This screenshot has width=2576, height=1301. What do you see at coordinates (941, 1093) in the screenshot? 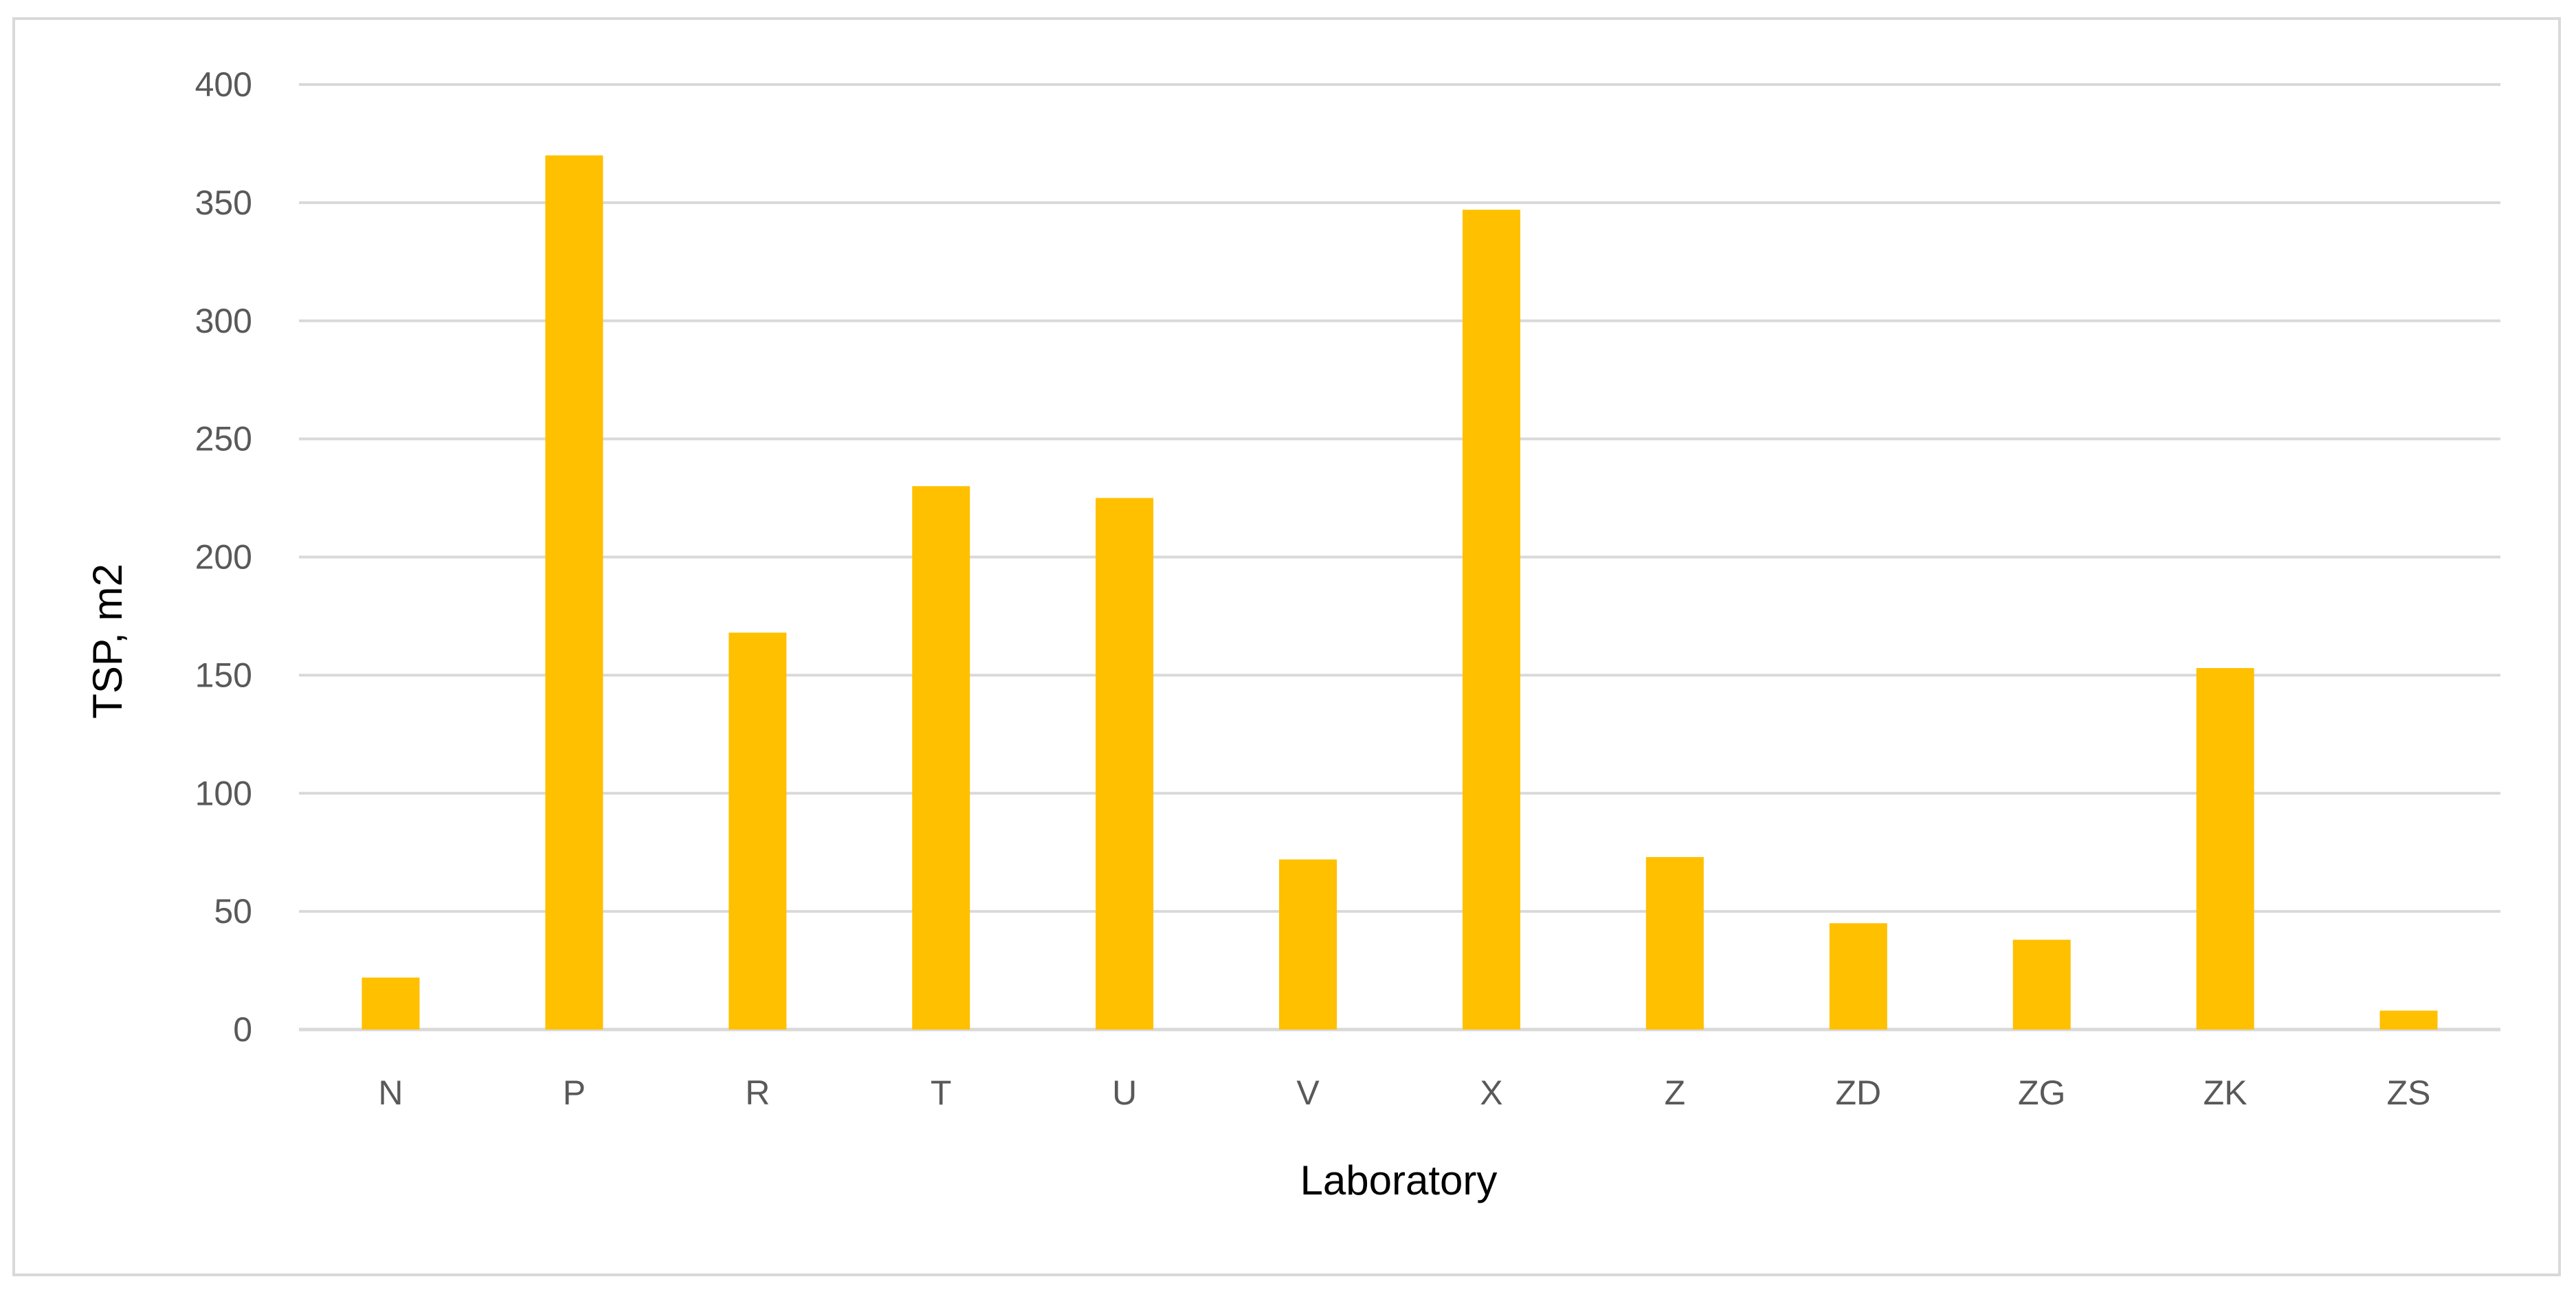
I see `x-tick-label: T` at bounding box center [941, 1093].